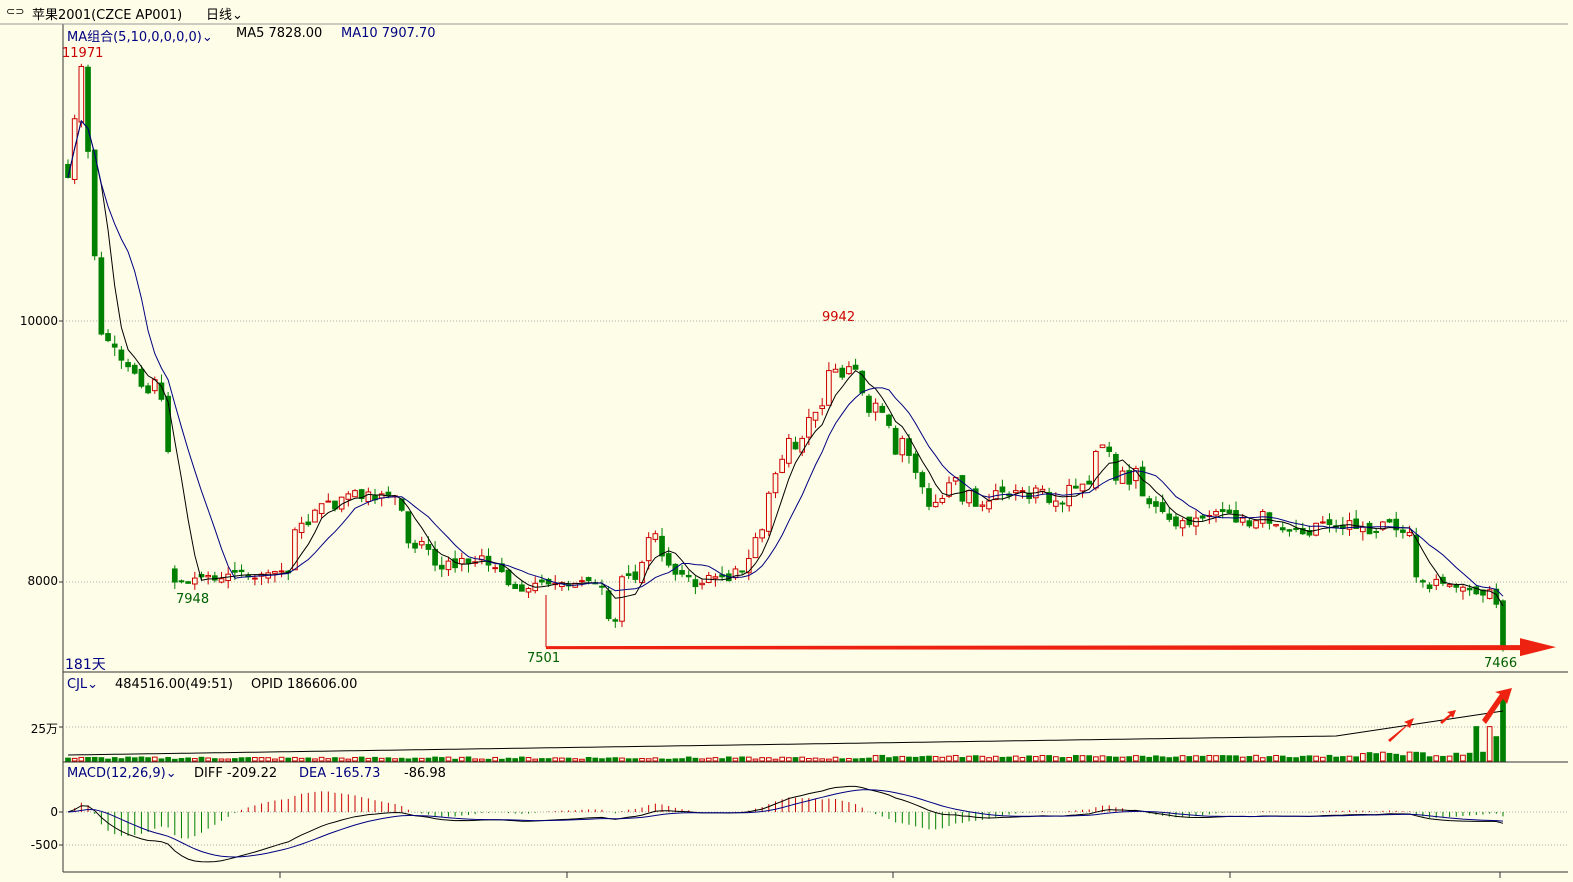  What do you see at coordinates (122, 773) in the screenshot?
I see `macd-indicator-selector: MACD(12,26,9)⌄` at bounding box center [122, 773].